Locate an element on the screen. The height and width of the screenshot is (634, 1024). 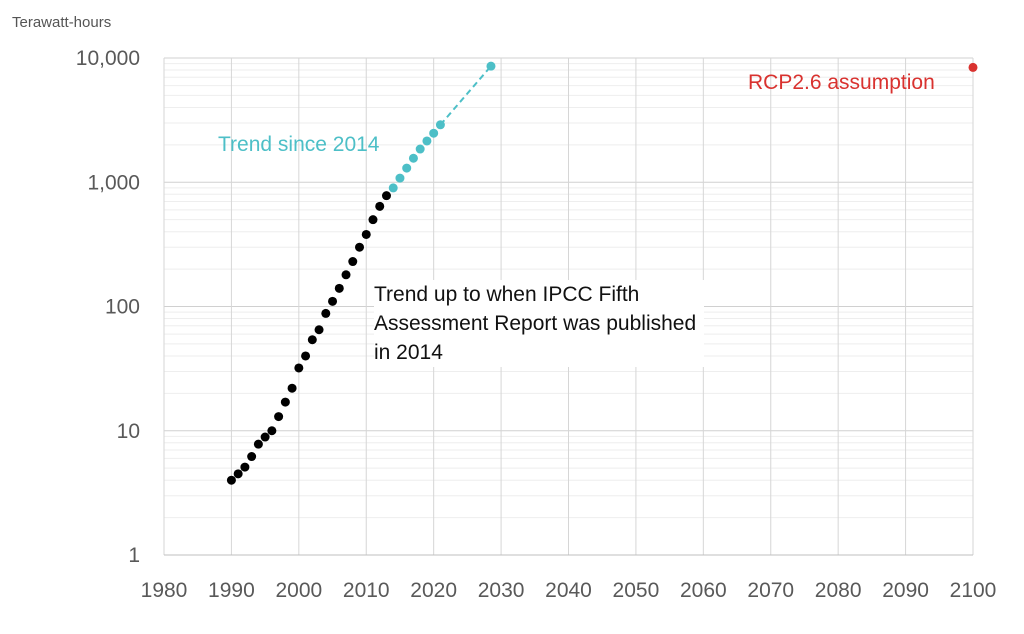
x-tick-label: 1990 is located at coordinates (231, 590).